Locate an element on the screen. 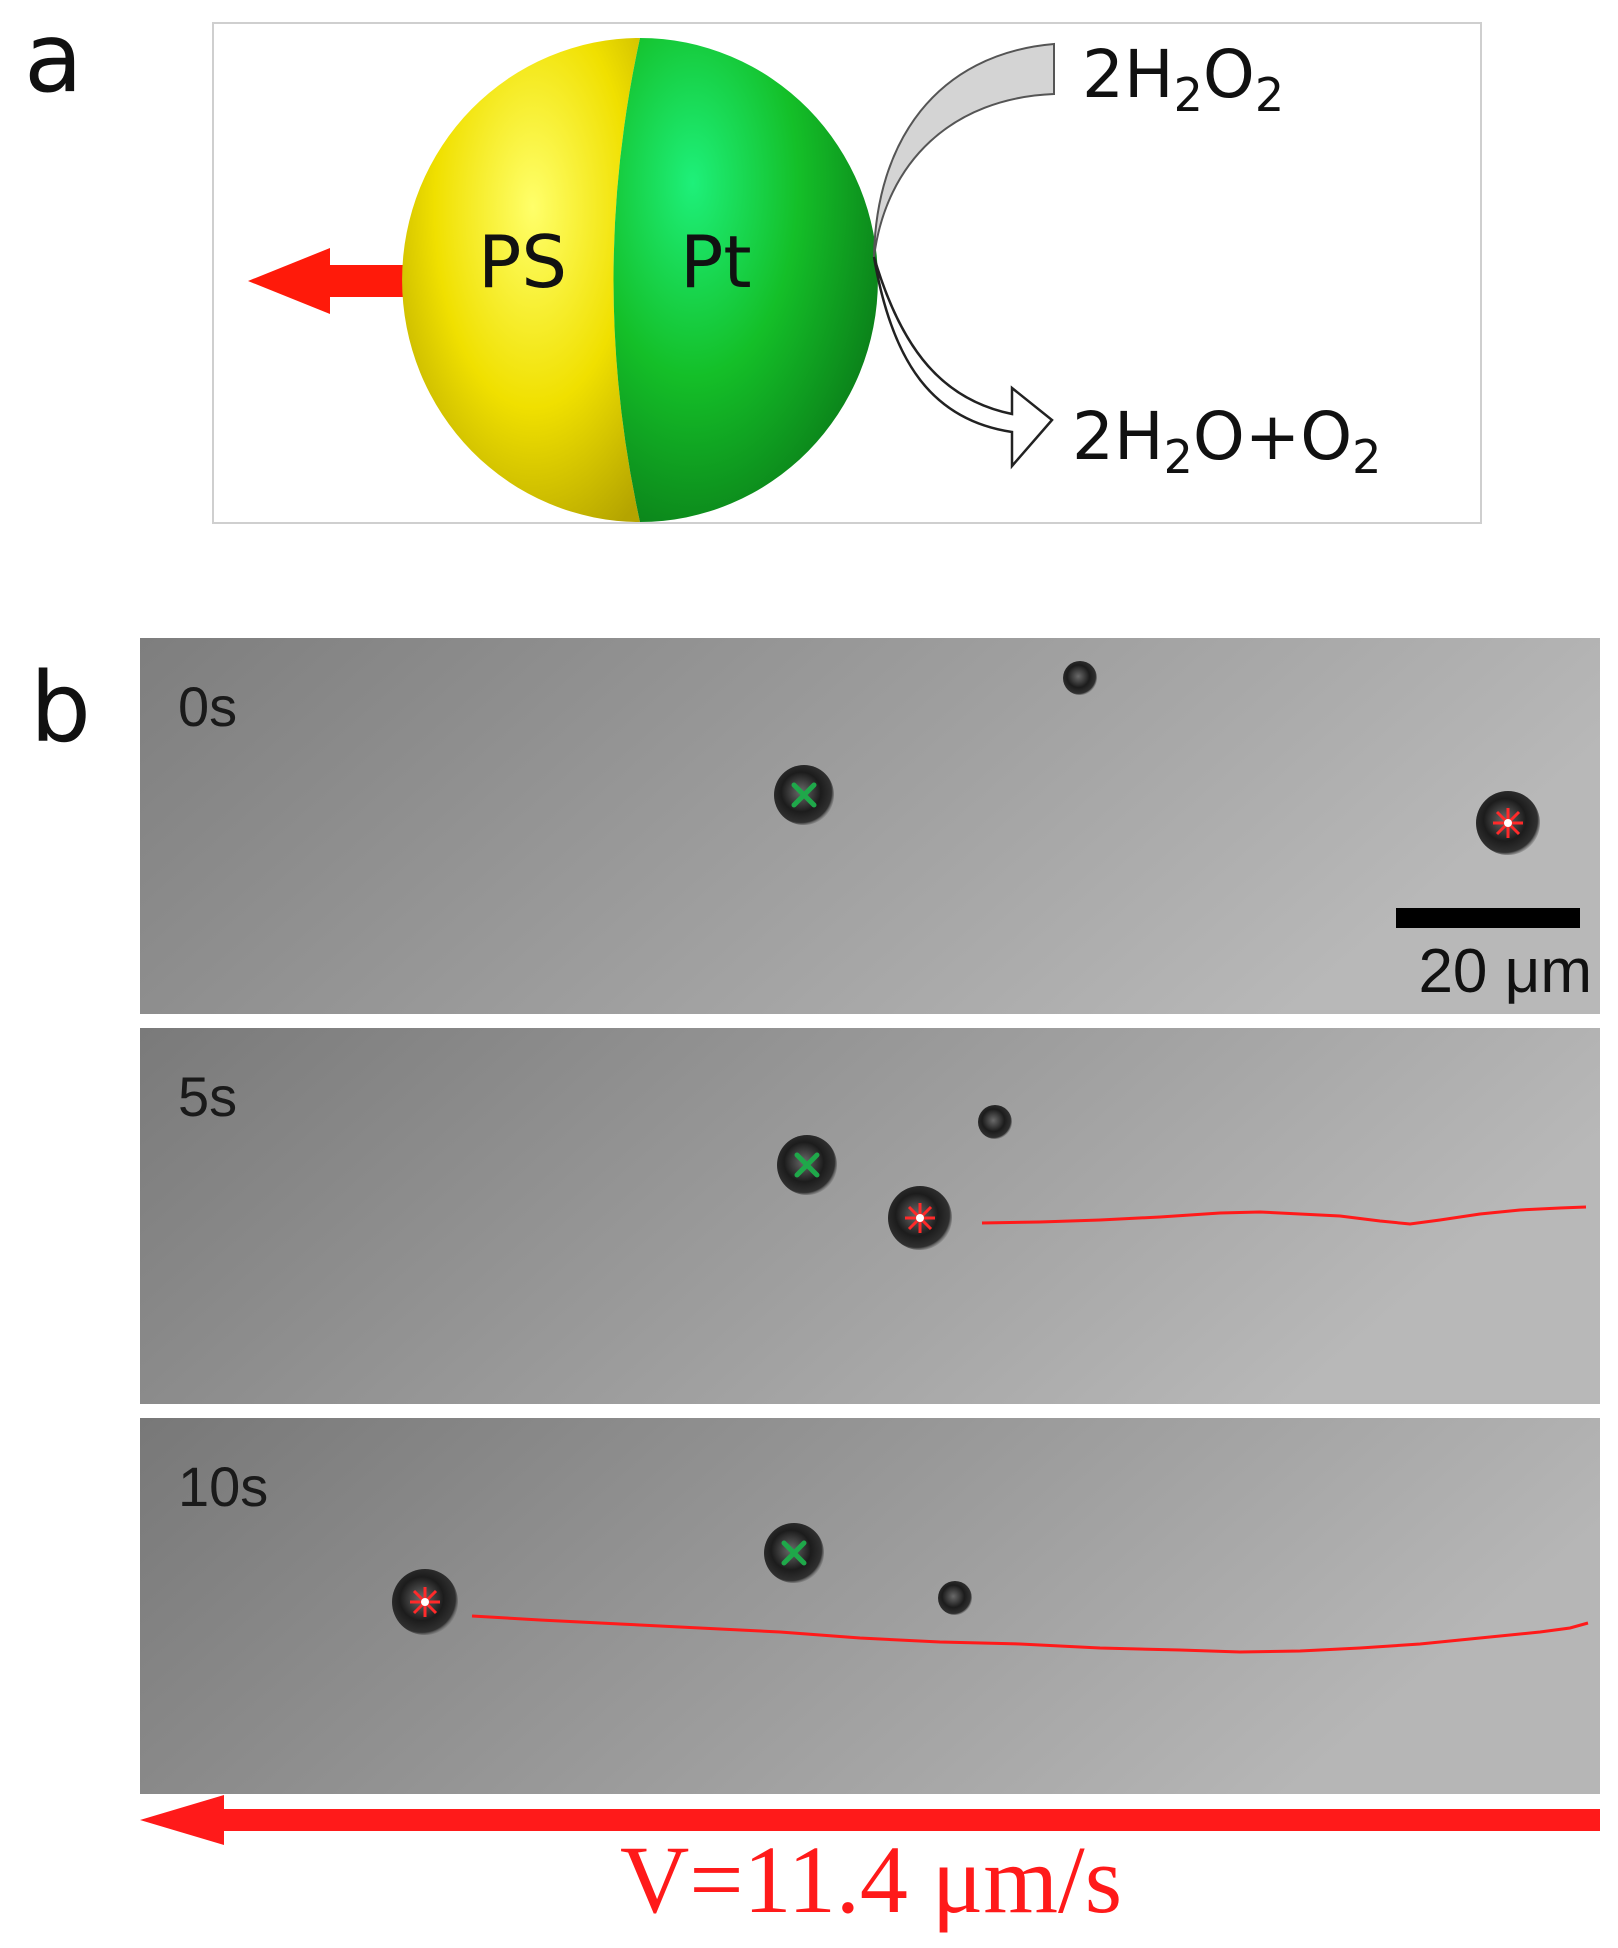 The height and width of the screenshot is (1948, 1618). ps-label: PS is located at coordinates (523, 262).